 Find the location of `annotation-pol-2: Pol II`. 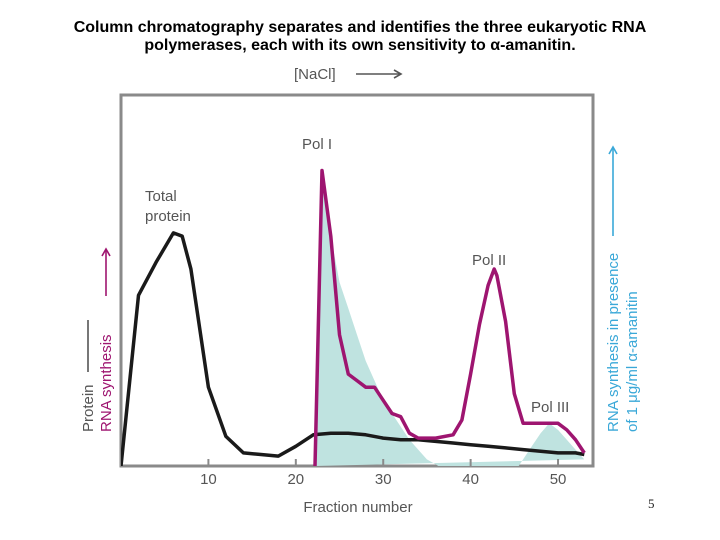

annotation-pol-2: Pol II is located at coordinates (489, 260).